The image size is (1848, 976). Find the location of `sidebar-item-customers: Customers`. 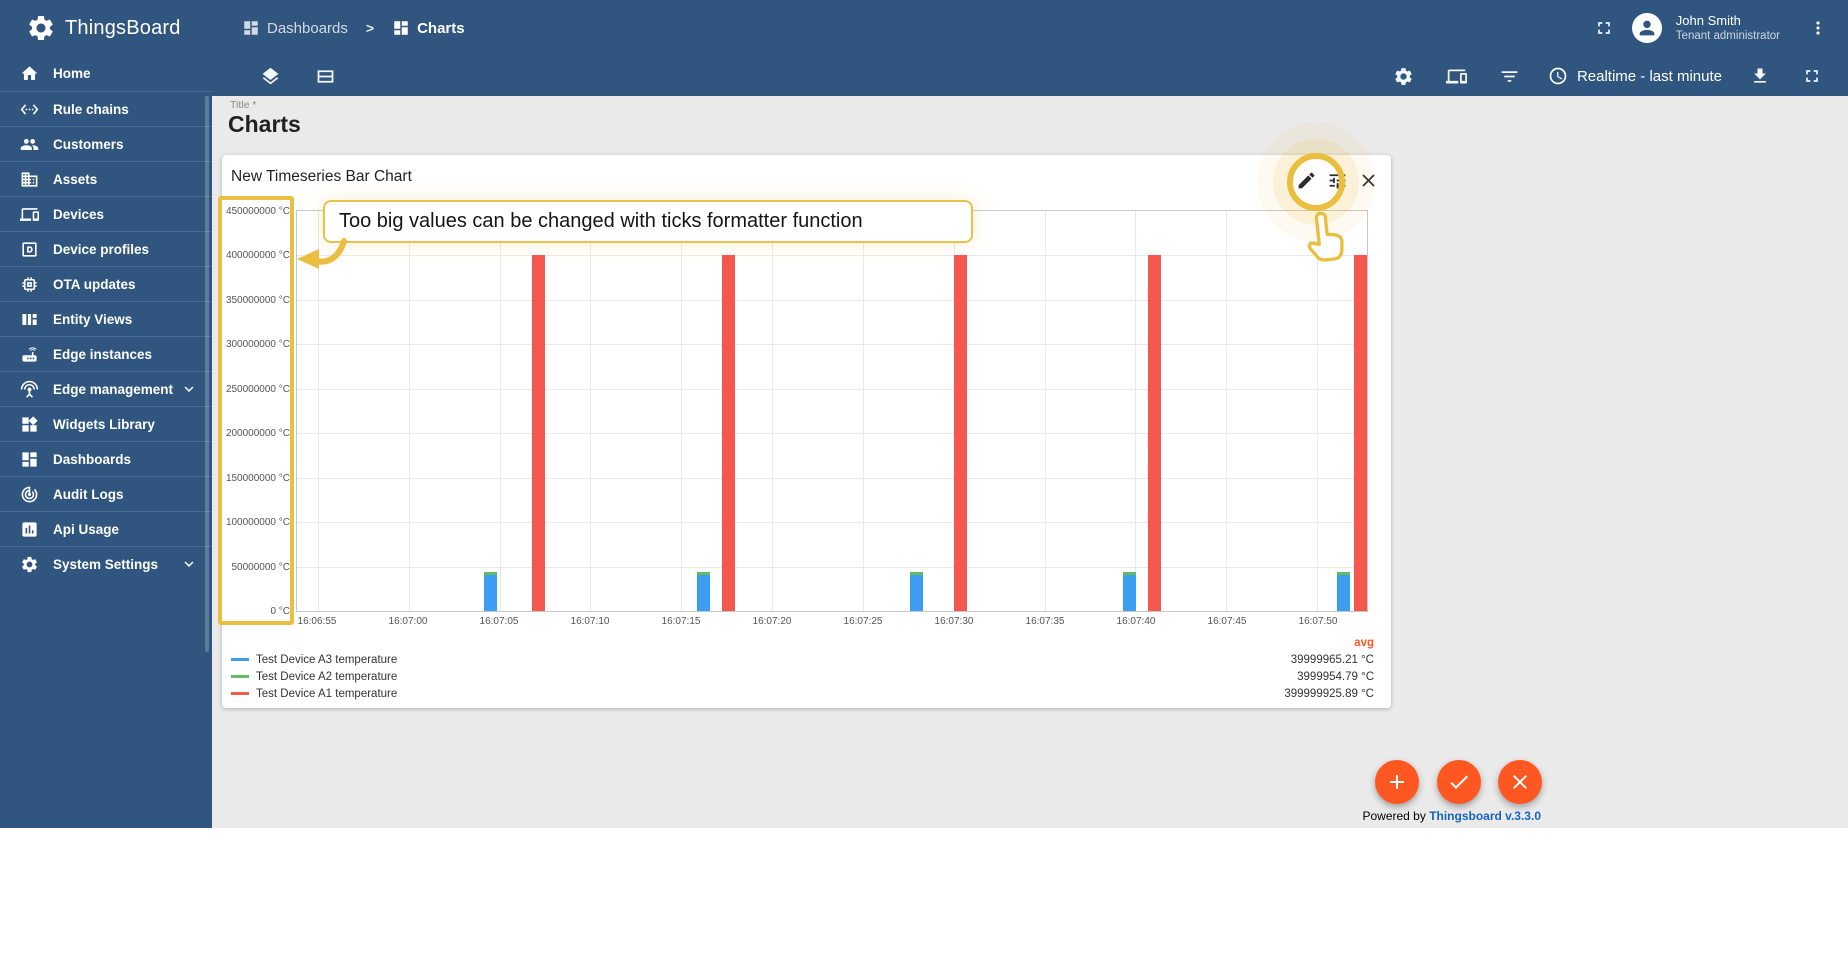

sidebar-item-customers: Customers is located at coordinates (106, 143).